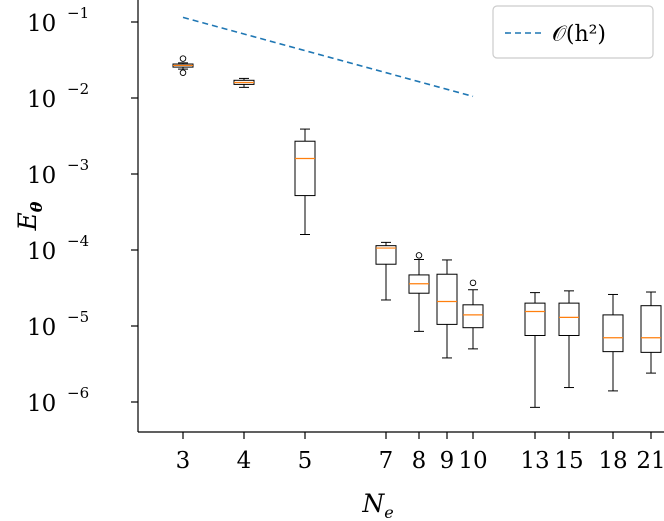 Image resolution: width=664 pixels, height=521 pixels. Describe the element at coordinates (244, 461) in the screenshot. I see `x-tick-label: 4` at that location.